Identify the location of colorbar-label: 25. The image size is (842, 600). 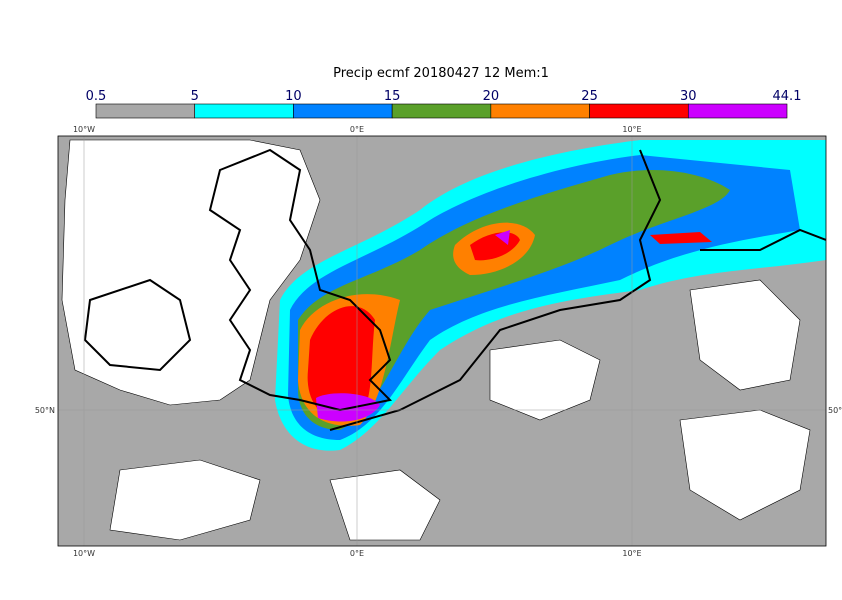
(589, 96).